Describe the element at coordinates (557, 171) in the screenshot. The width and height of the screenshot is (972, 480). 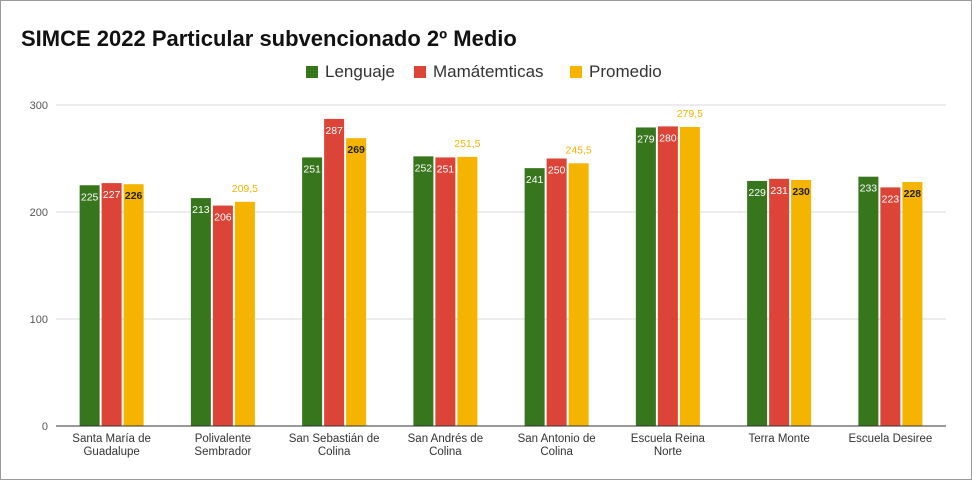
I see `data-label-4-1: 250` at that location.